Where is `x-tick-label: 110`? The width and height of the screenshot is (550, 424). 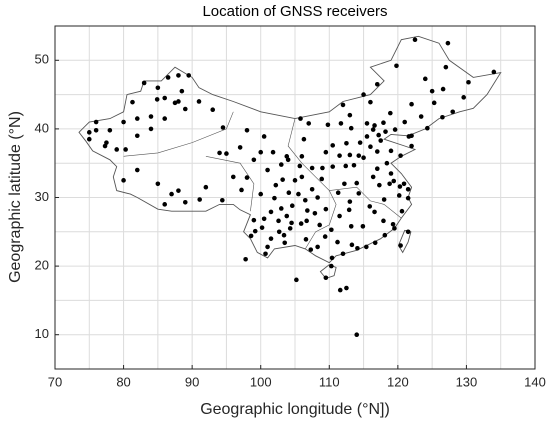 x-tick-label: 110 is located at coordinates (329, 381).